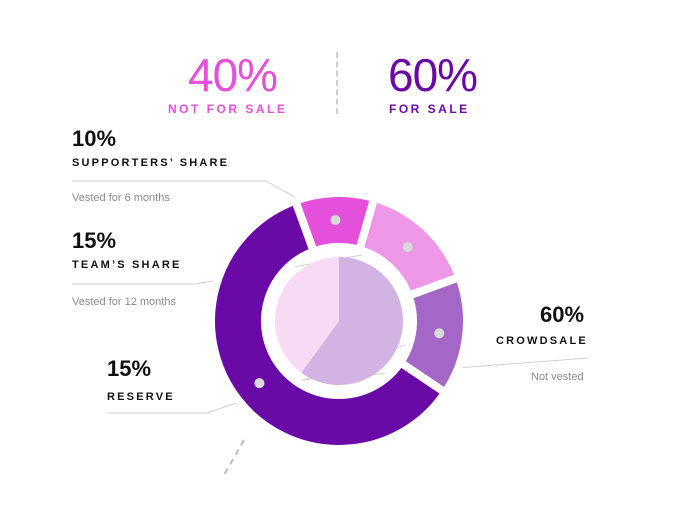  I want to click on reserve-percent: 15%, so click(129, 368).